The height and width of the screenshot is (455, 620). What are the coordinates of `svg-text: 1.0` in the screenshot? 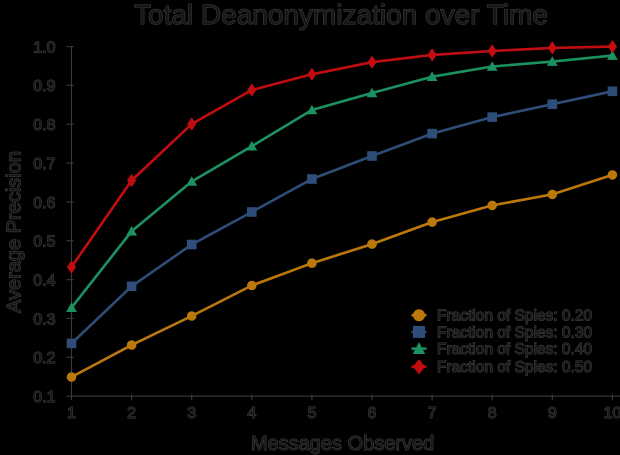 It's located at (44, 47).